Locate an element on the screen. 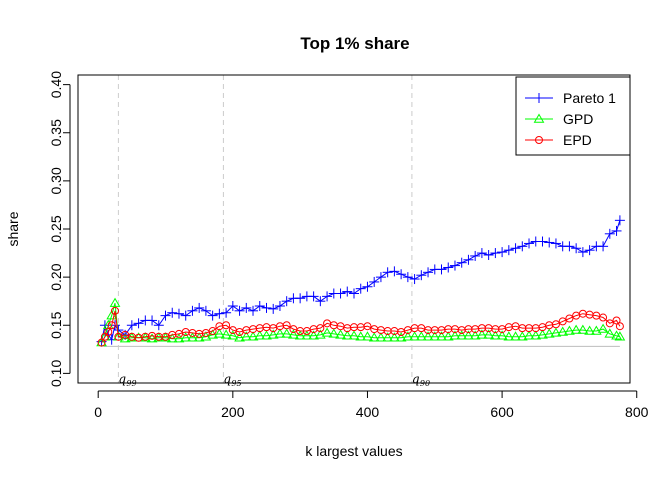  y-tick-label: 0.20 is located at coordinates (56, 276).